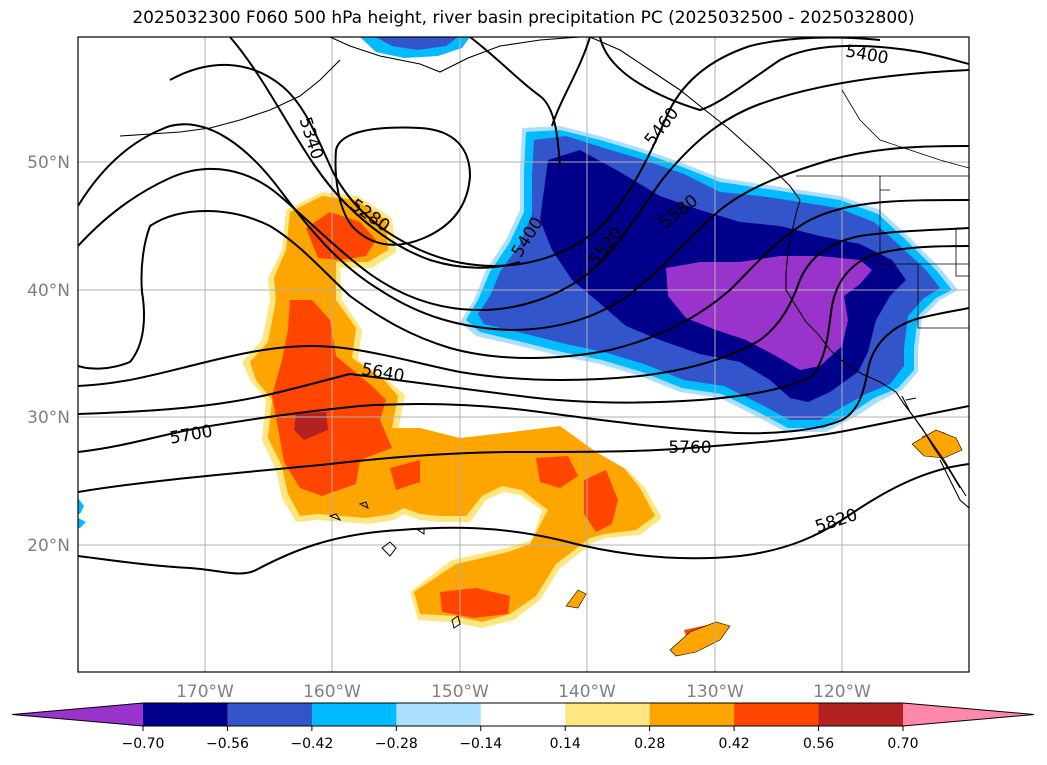 This screenshot has height=765, width=1047. Describe the element at coordinates (396, 744) in the screenshot. I see `colorbar-tick-label: −0.28` at that location.